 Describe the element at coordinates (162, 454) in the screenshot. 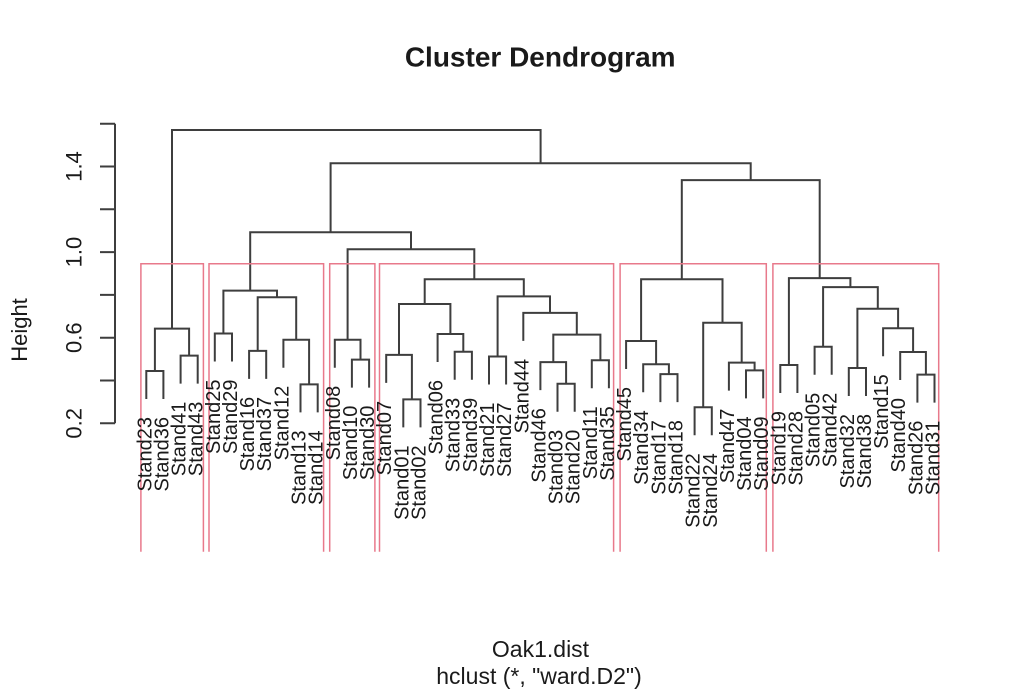

I see `svg-text: Stand36` at that location.